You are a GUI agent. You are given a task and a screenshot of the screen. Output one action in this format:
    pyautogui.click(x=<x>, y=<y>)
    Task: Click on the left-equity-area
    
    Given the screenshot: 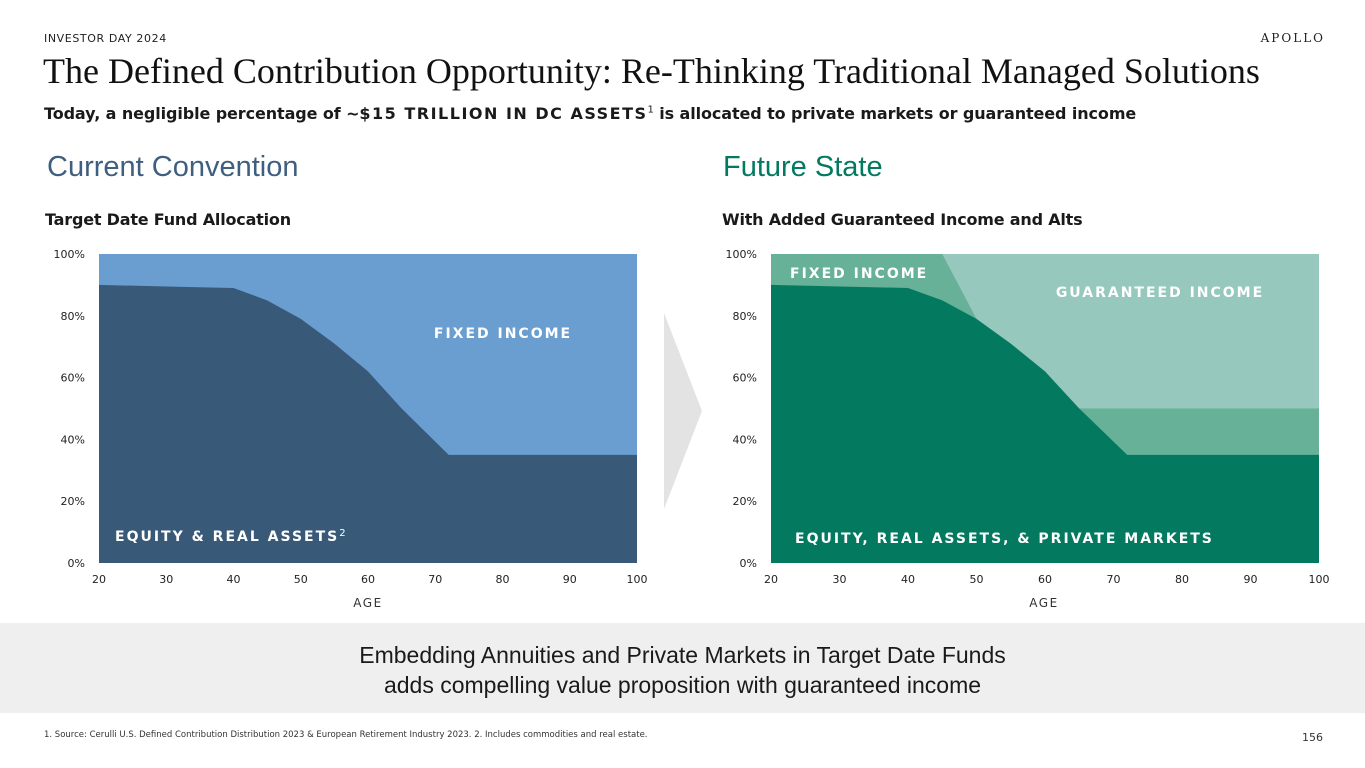 What is the action you would take?
    pyautogui.click(x=368, y=423)
    